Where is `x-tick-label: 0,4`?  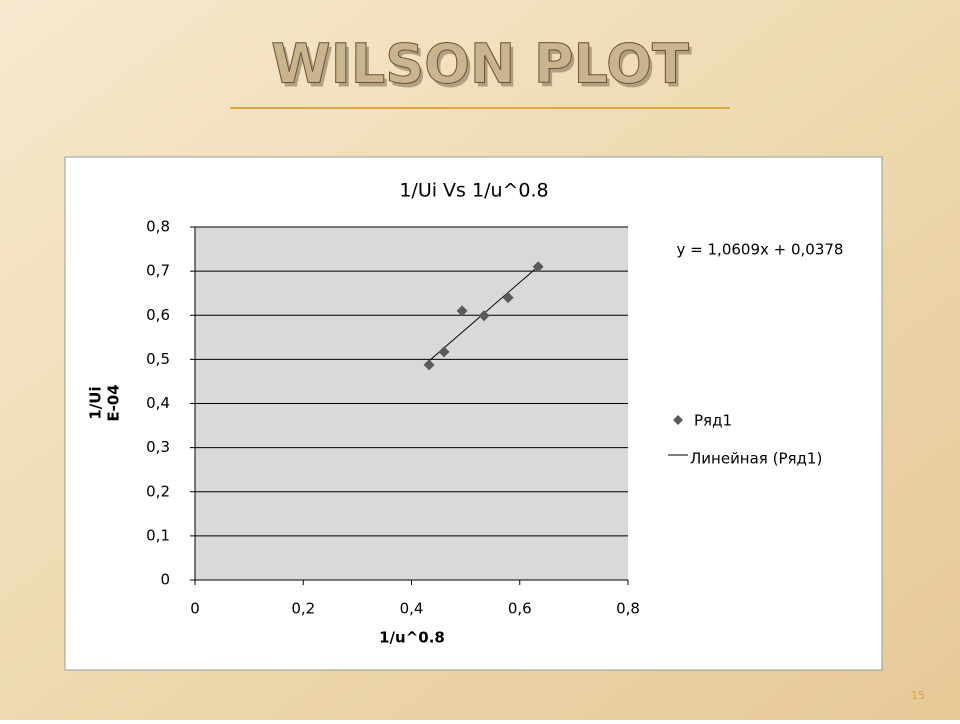
x-tick-label: 0,4 is located at coordinates (412, 609).